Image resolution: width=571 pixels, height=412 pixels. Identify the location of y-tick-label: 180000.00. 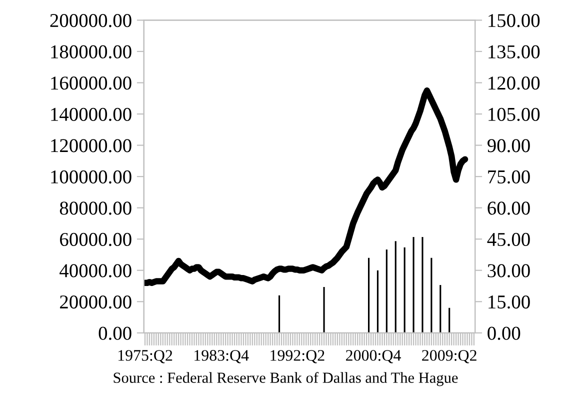
(91, 51).